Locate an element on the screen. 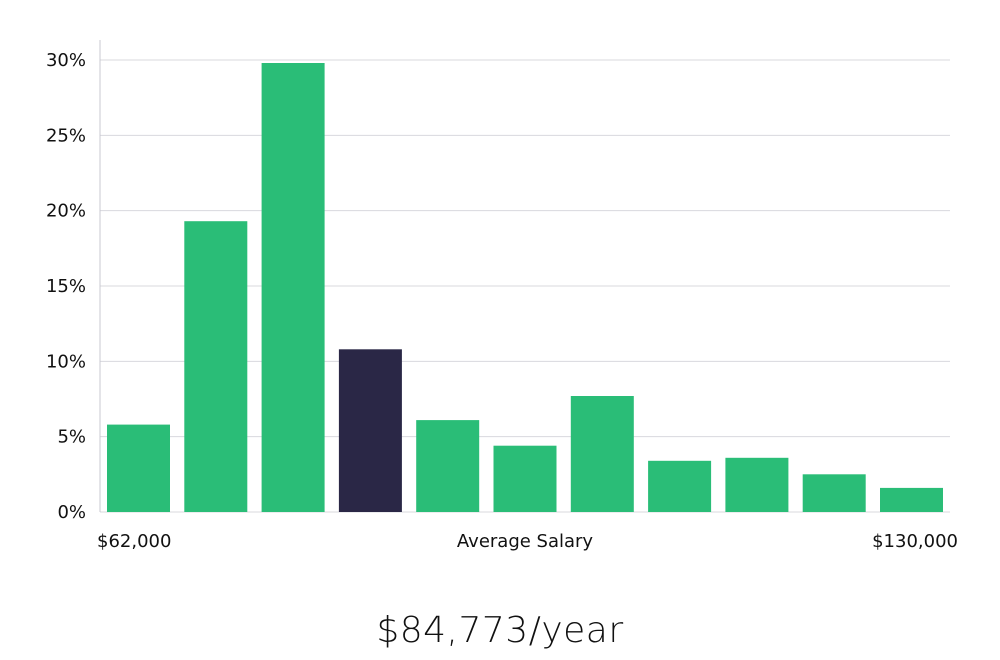  y-tick-label: 20% is located at coordinates (66, 211).